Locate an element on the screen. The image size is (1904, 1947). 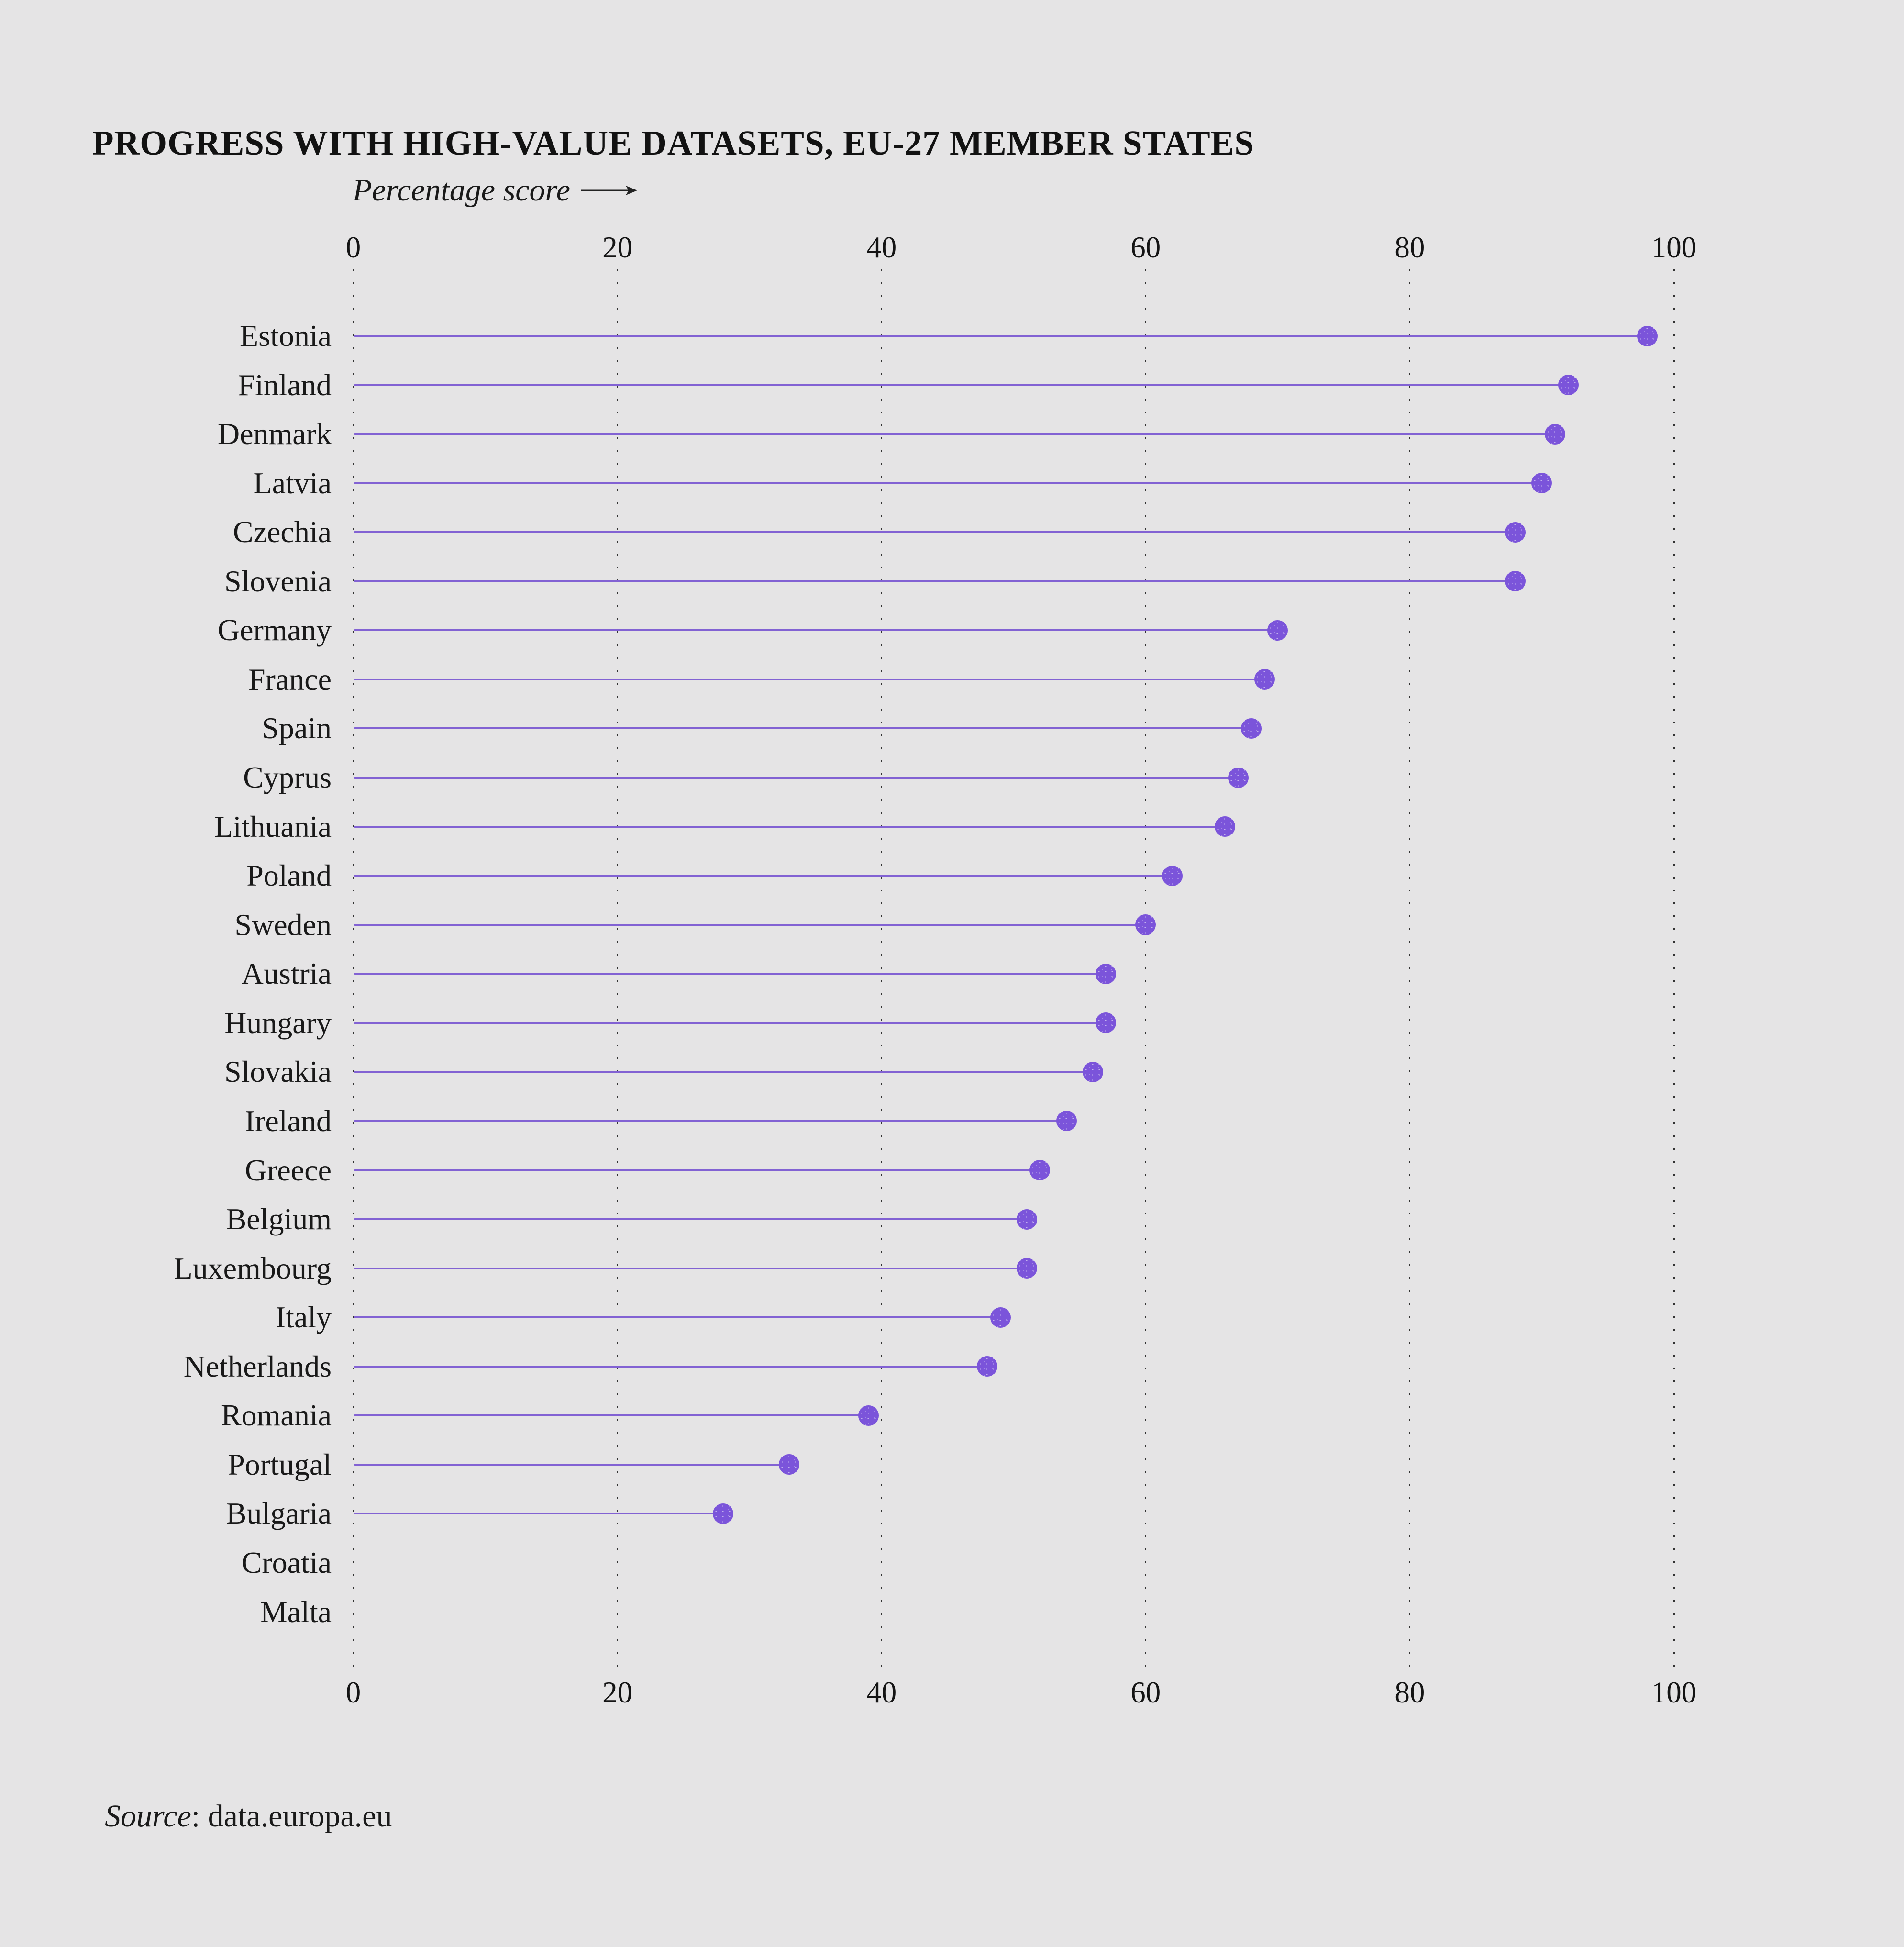
x-tick-label-bottom: 100 is located at coordinates (1674, 1692).